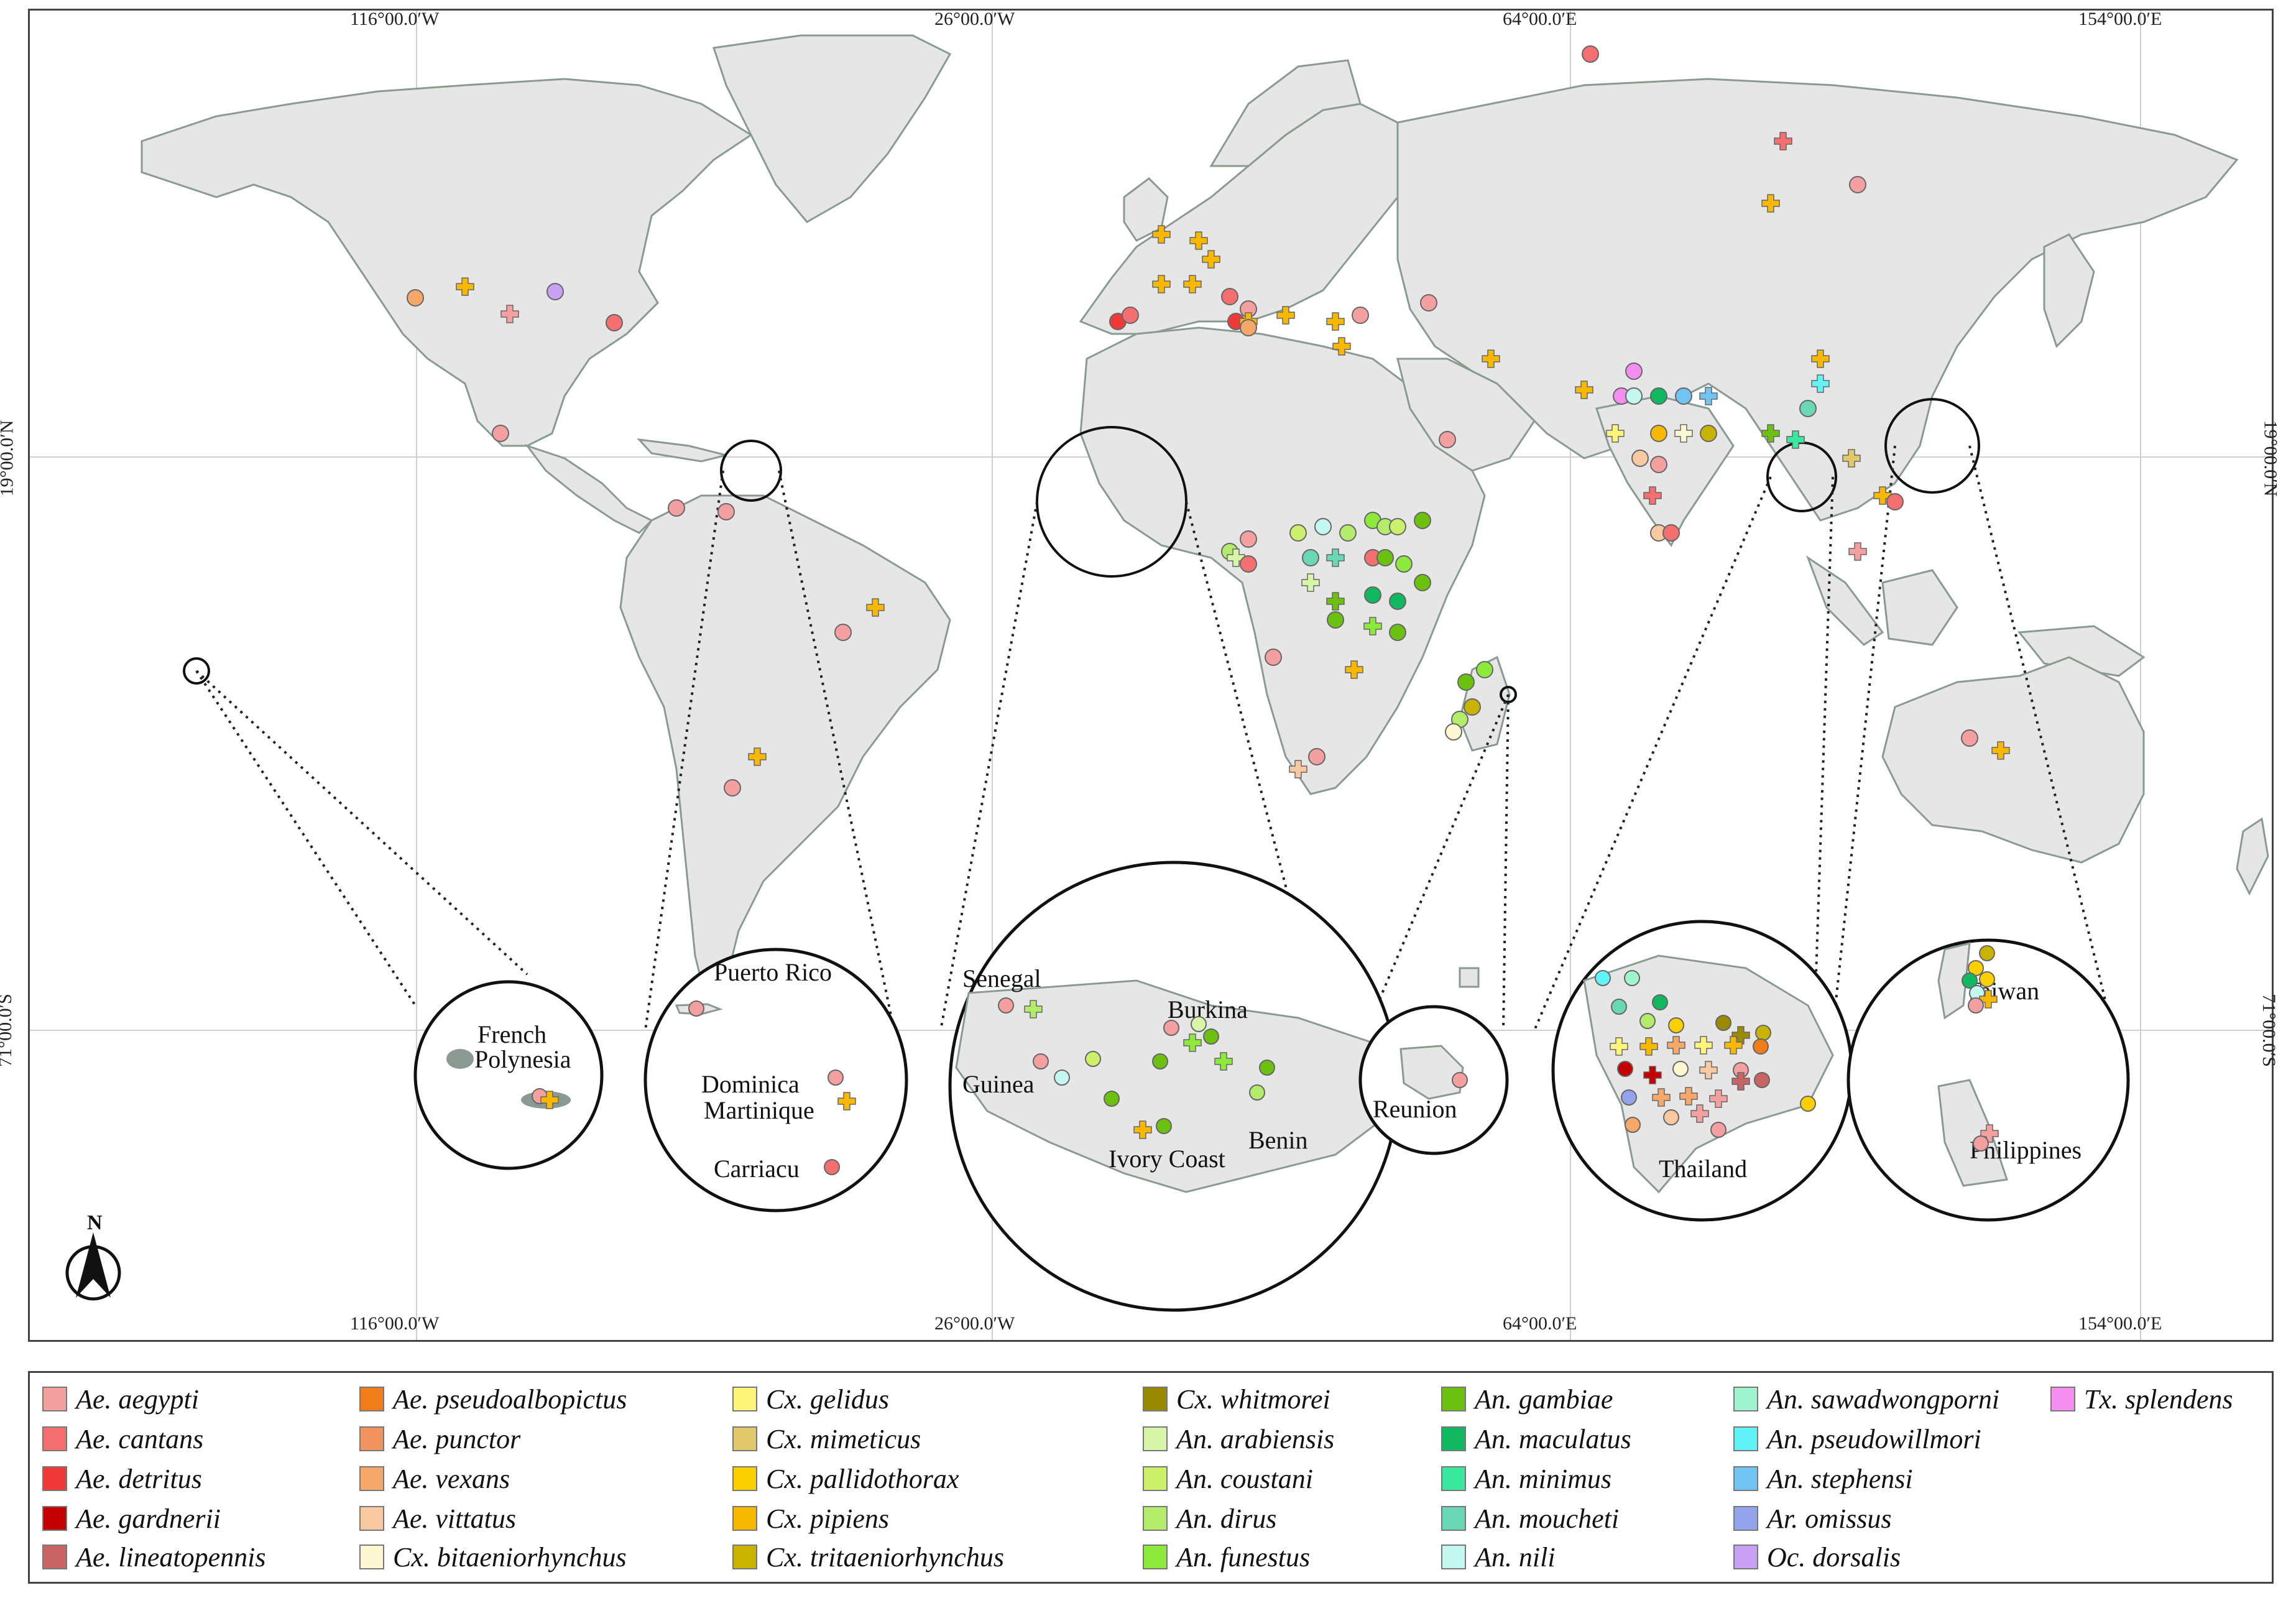  Describe the element at coordinates (1540, 19) in the screenshot. I see `coord-top-3: 64°00.0′E` at that location.